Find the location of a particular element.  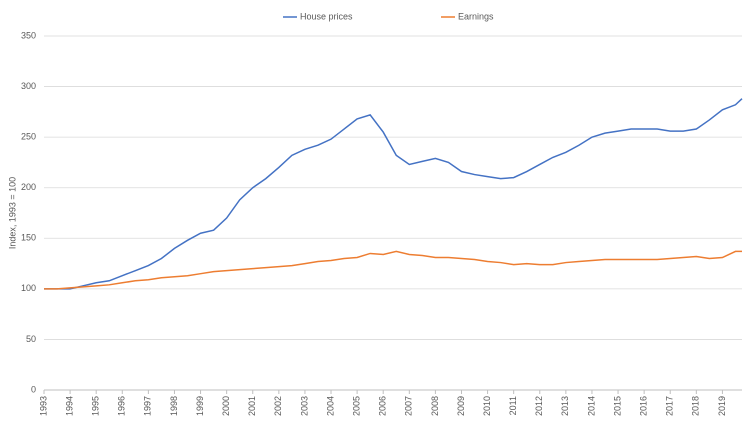

x-tick-label: 2013 is located at coordinates (565, 406).